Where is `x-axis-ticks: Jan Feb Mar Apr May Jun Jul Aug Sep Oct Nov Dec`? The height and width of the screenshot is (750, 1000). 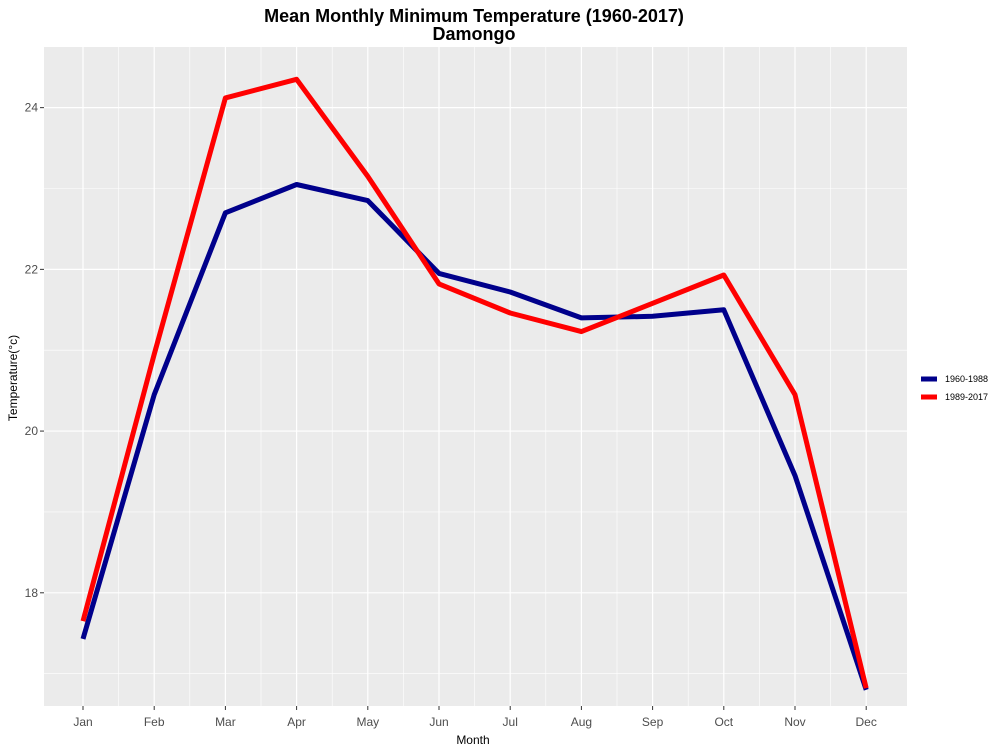
x-axis-ticks: Jan Feb Mar Apr May Jun Jul Aug Sep Oct Nov Dec is located at coordinates (475, 717).